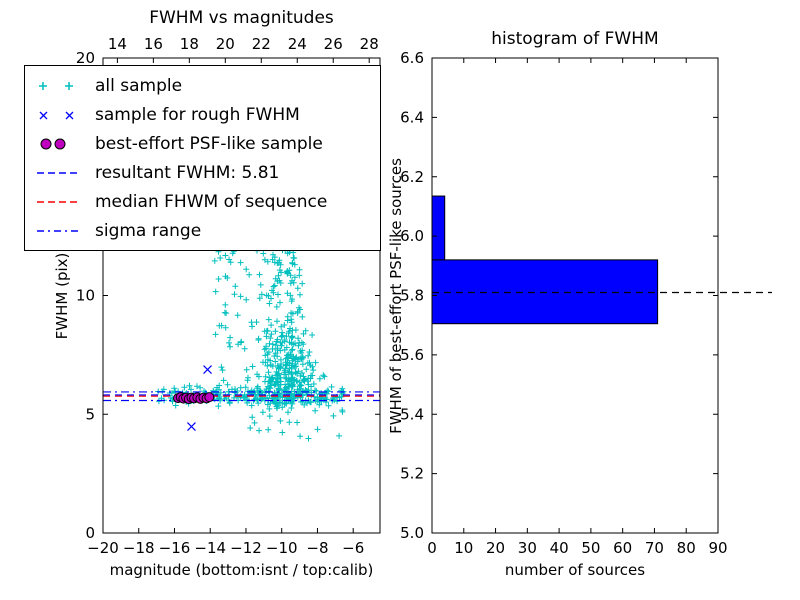  What do you see at coordinates (103, 548) in the screenshot?
I see `tick-label: −20` at bounding box center [103, 548].